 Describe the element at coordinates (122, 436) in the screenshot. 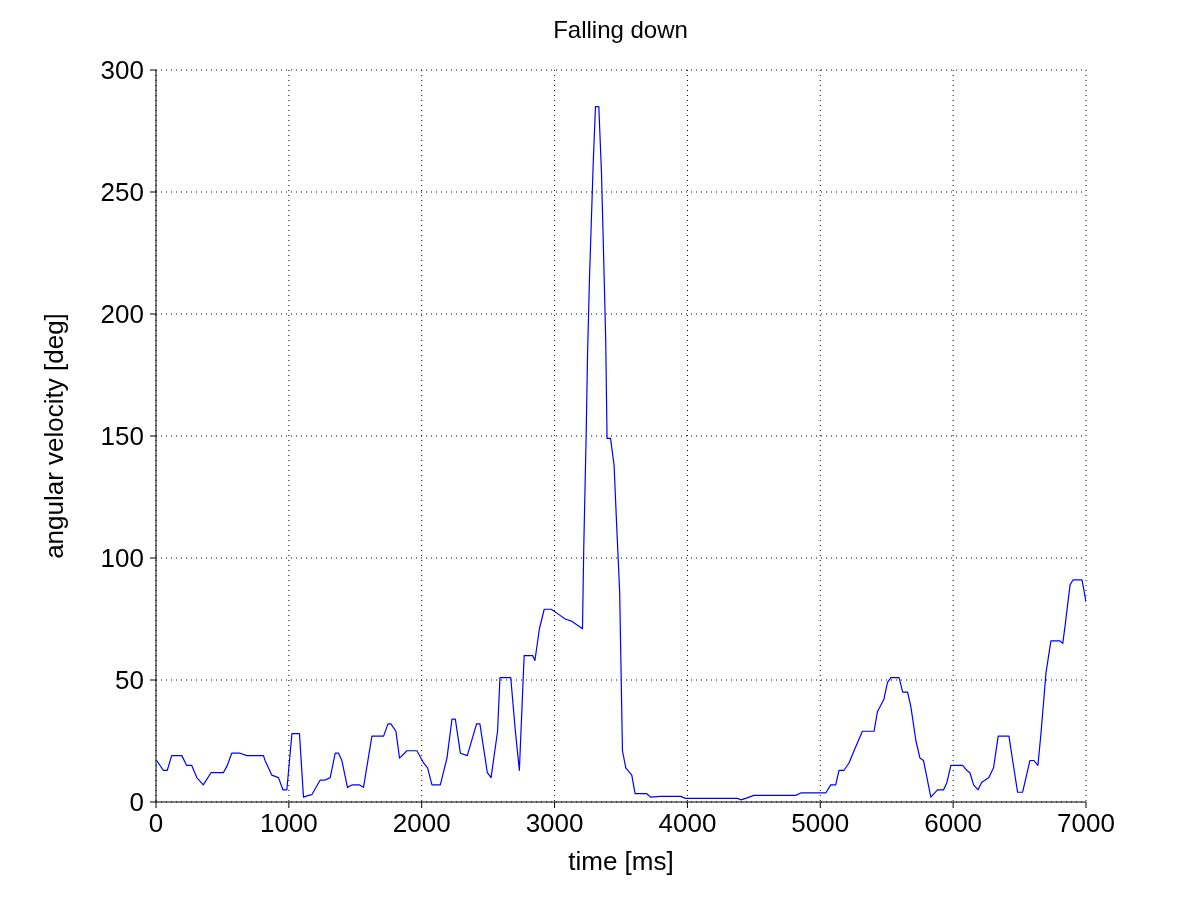

I see `y-tick-label: 150` at that location.